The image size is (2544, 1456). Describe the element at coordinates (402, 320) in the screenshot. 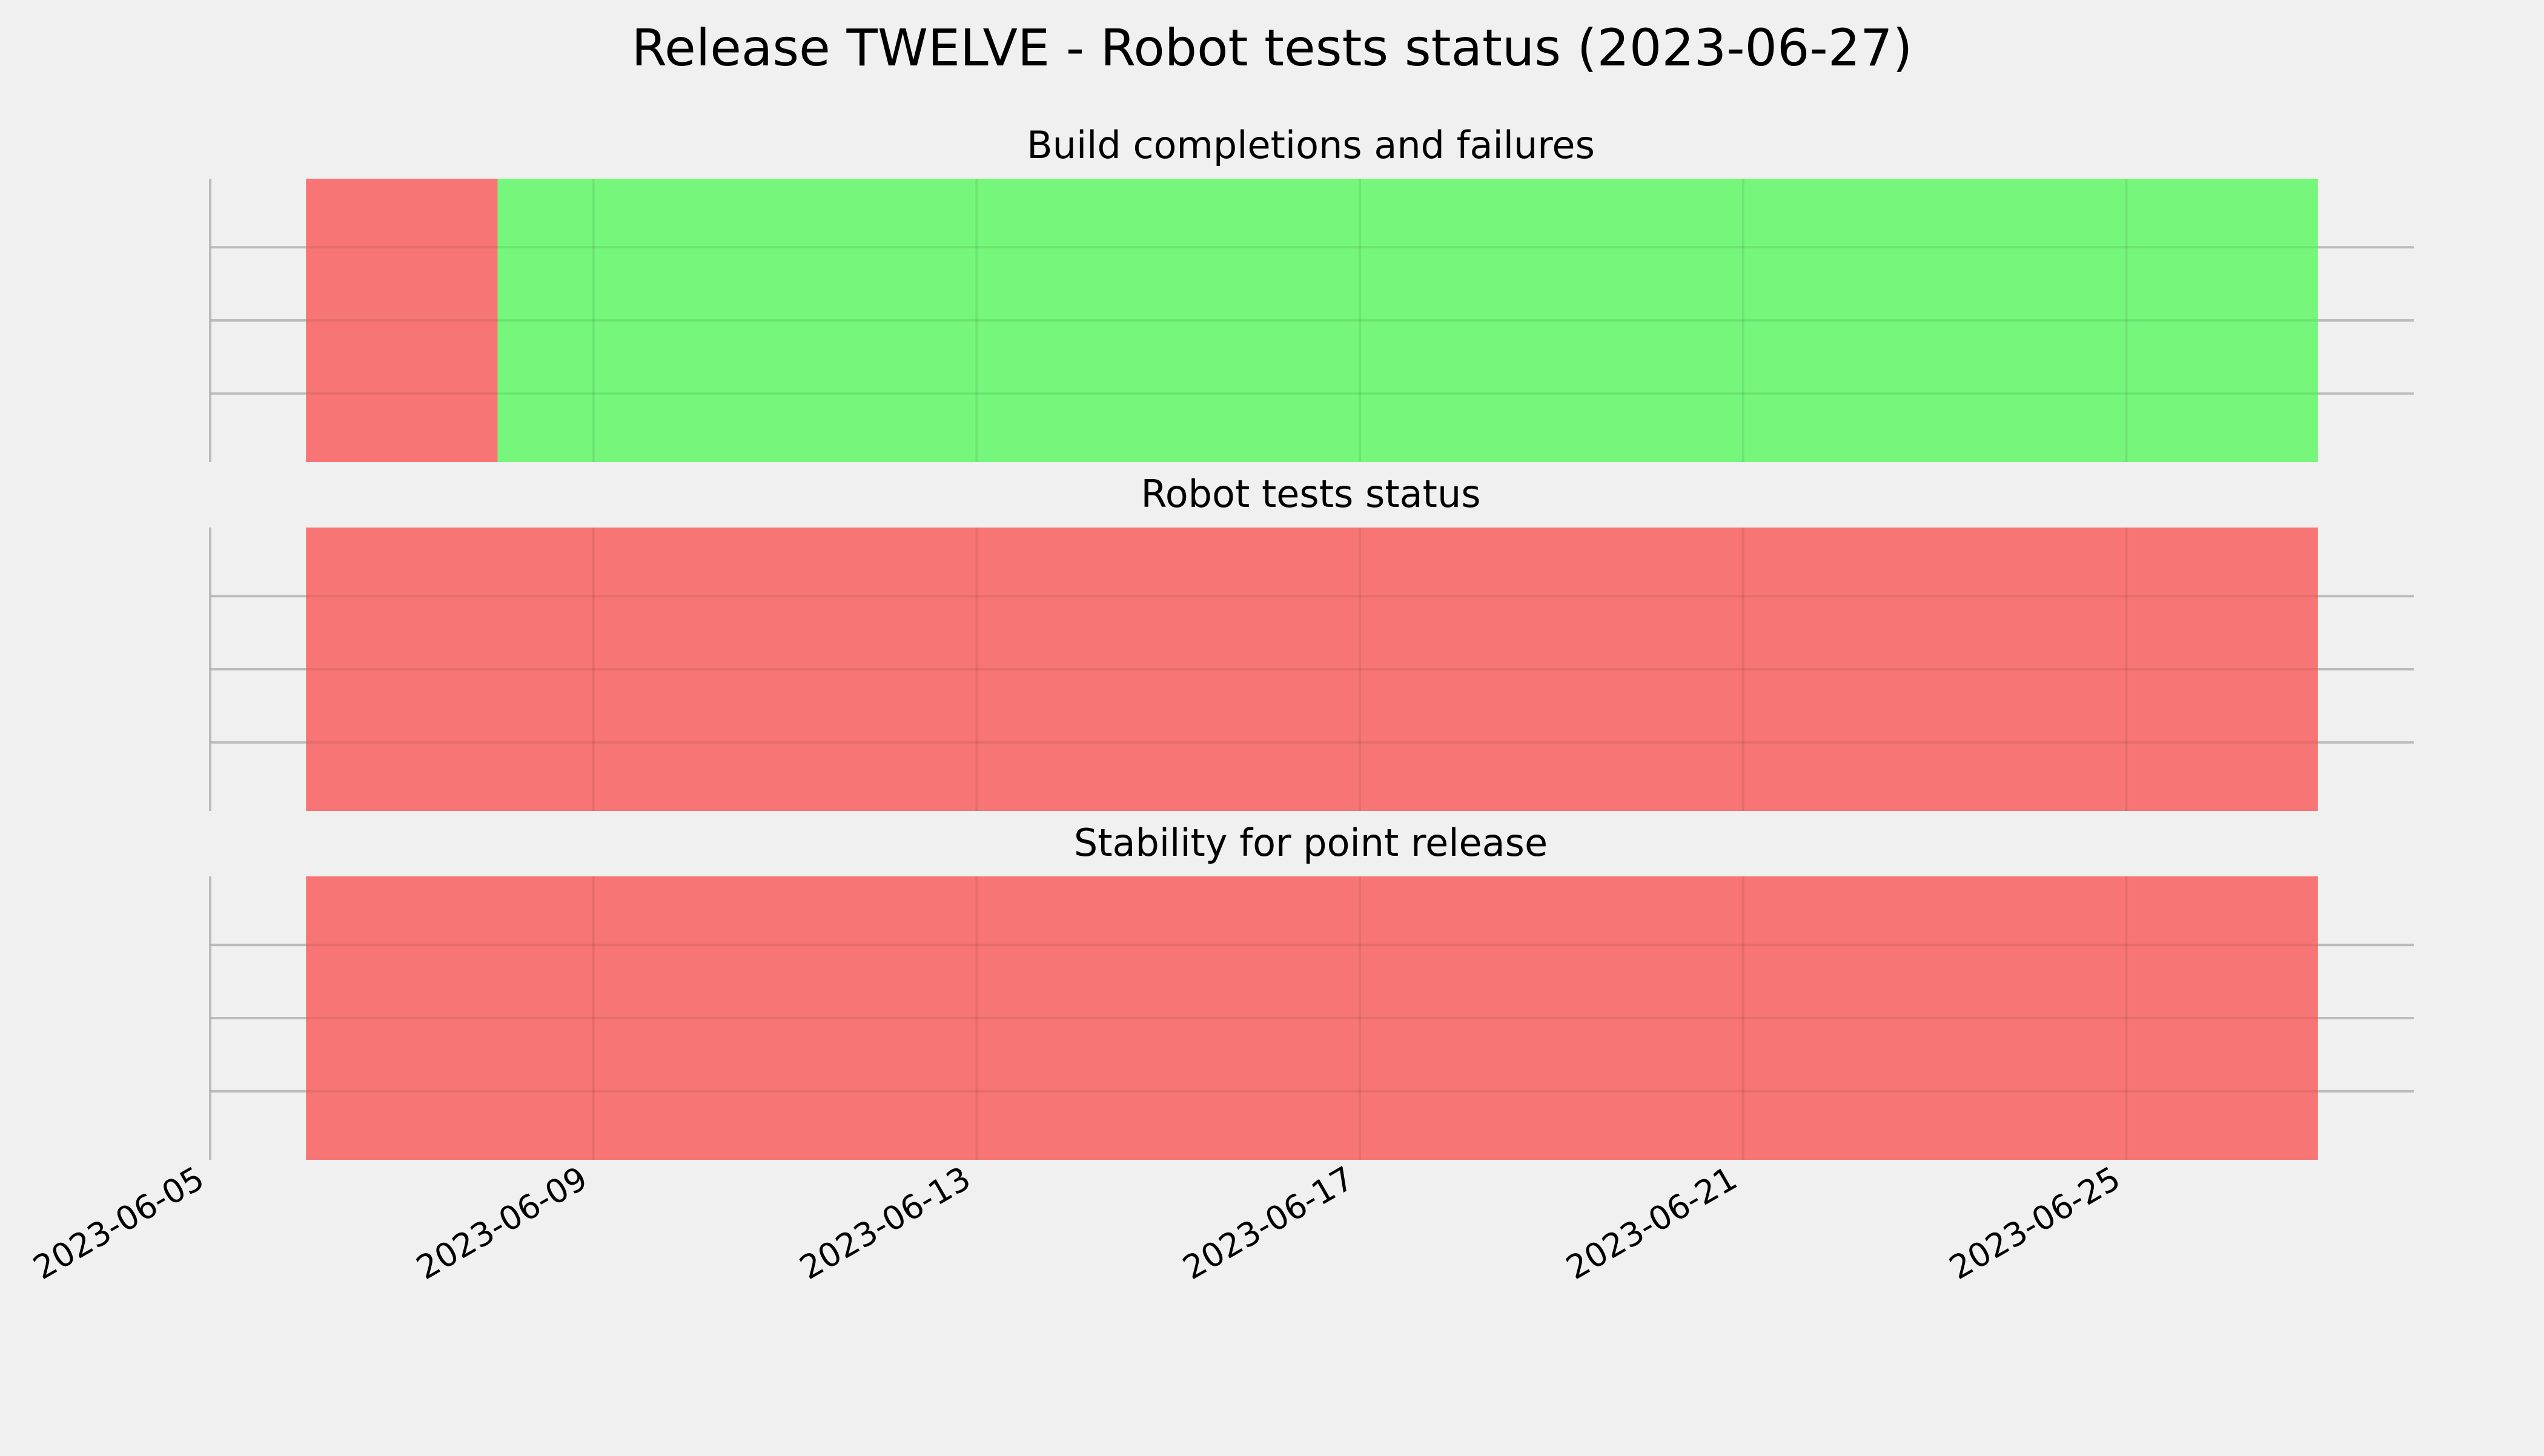

I see `status-segment-fail` at that location.